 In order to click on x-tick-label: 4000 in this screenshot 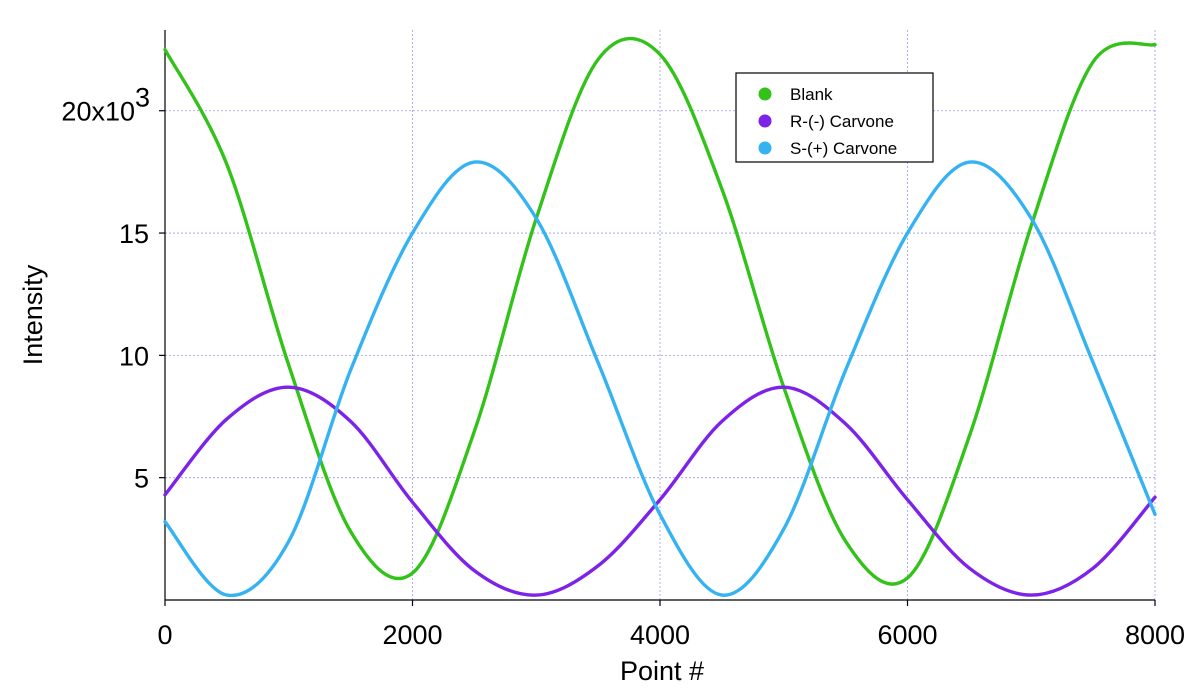, I will do `click(660, 635)`.